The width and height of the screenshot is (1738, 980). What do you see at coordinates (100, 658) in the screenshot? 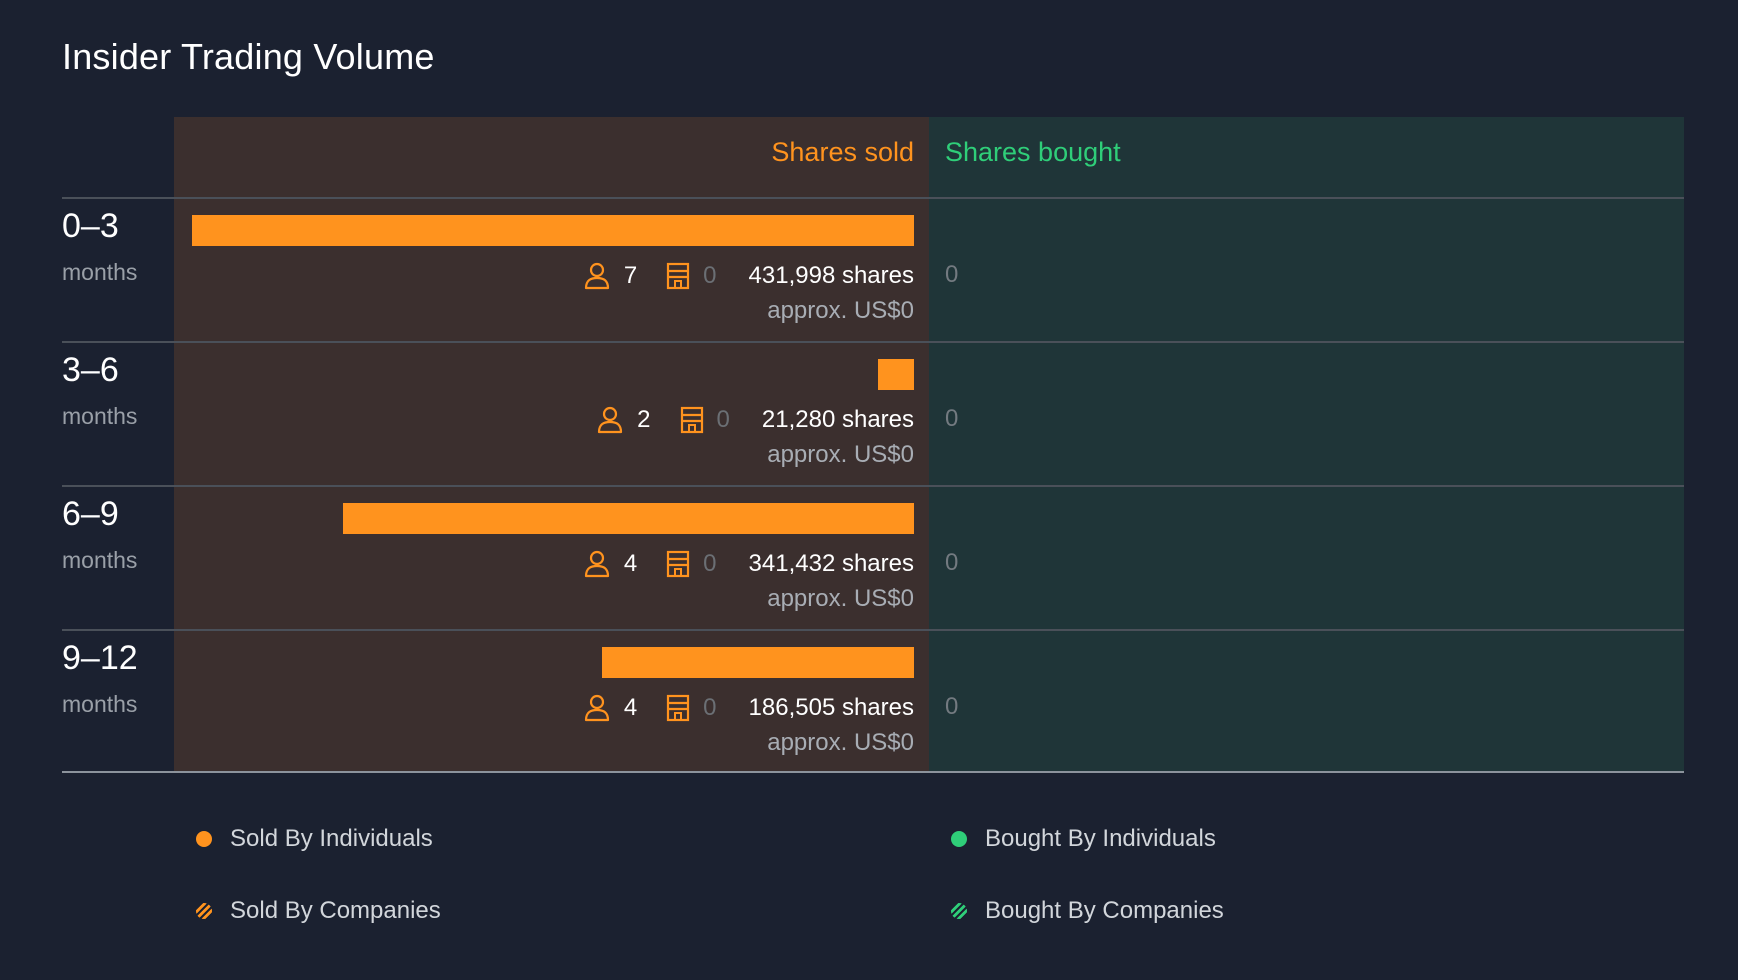
I see `period-label: 9–12` at bounding box center [100, 658].